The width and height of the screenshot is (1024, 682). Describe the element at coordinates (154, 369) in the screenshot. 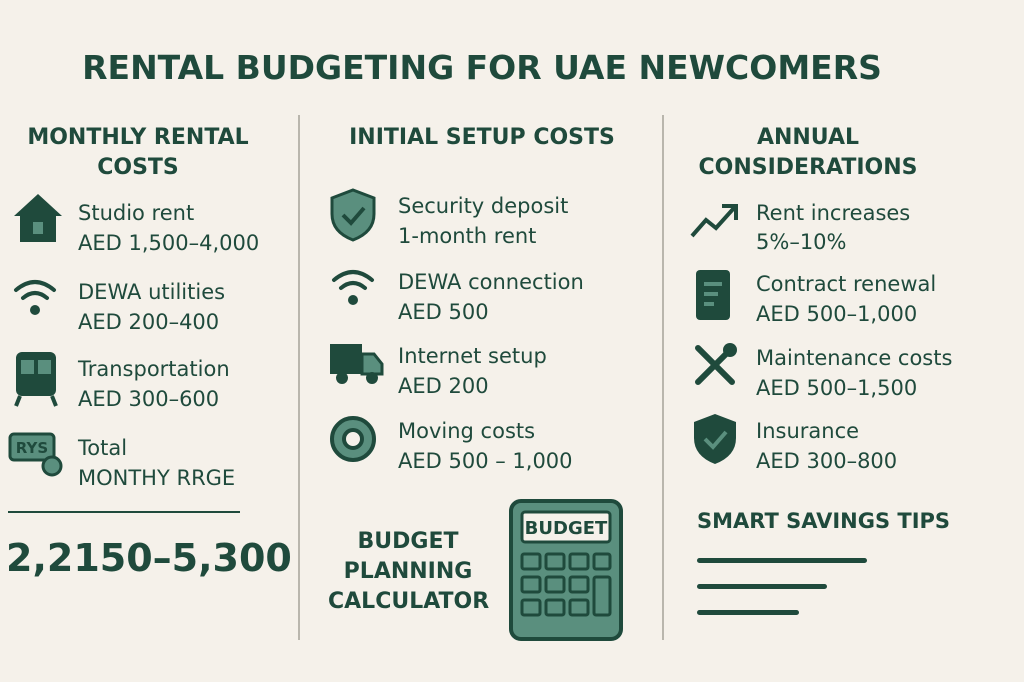

I see `item-label: Transportation` at that location.